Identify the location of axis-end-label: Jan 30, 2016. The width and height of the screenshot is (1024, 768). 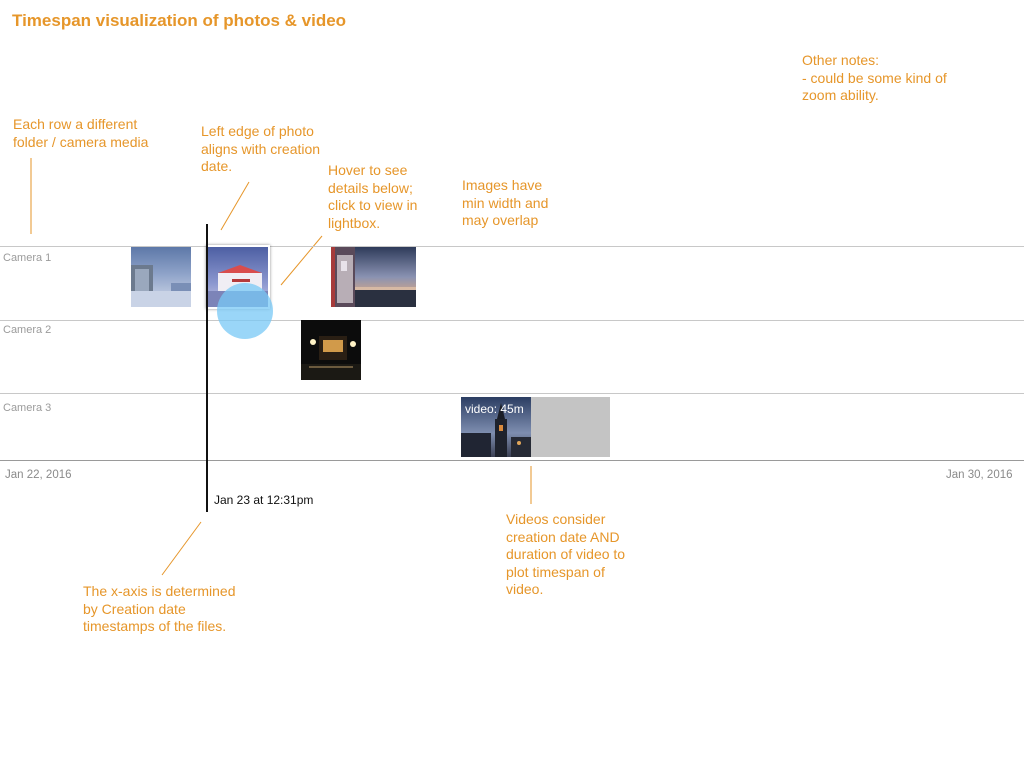
(979, 475).